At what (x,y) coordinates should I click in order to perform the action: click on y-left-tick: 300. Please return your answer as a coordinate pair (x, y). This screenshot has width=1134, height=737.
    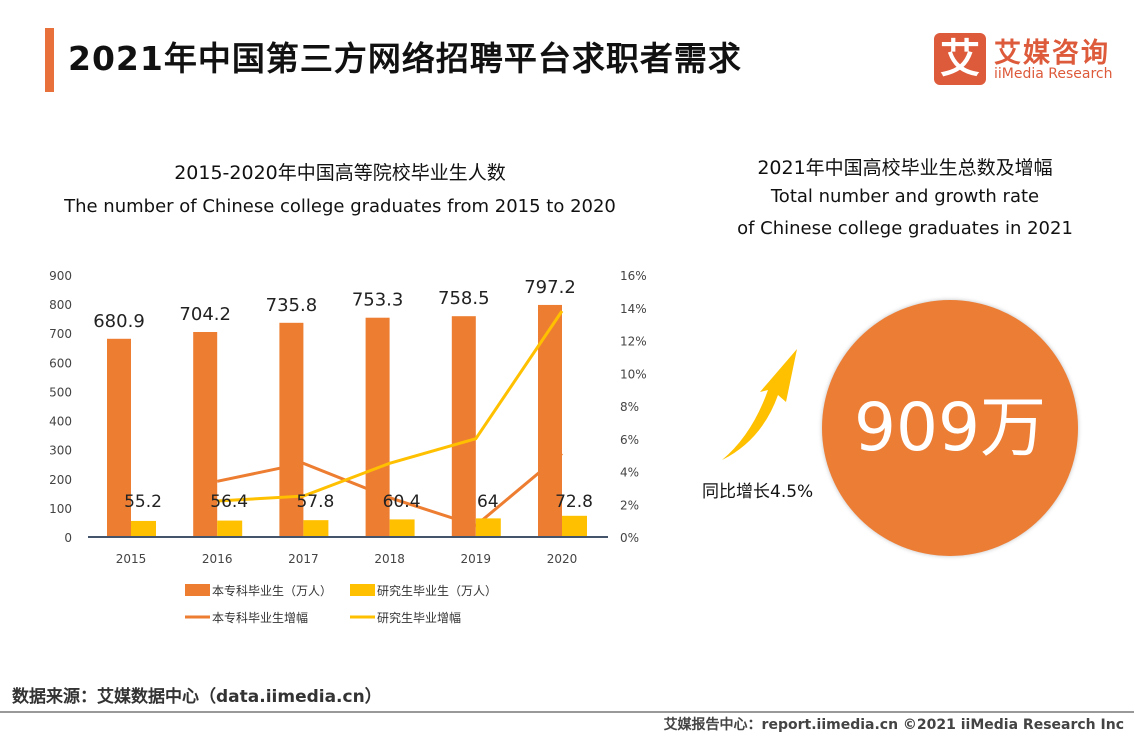
    Looking at the image, I should click on (60, 451).